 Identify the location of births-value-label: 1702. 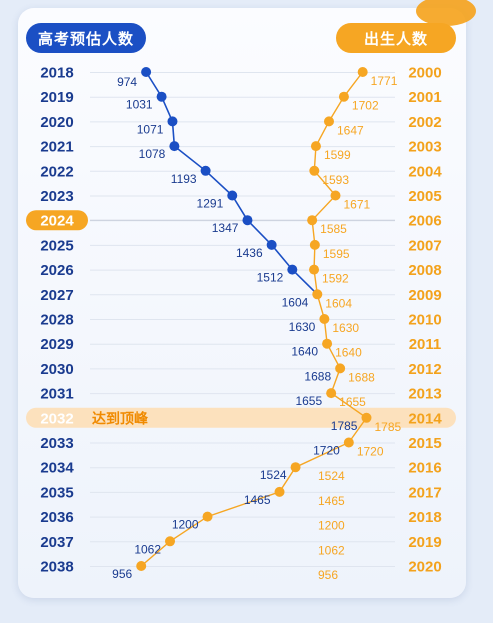
(365, 106).